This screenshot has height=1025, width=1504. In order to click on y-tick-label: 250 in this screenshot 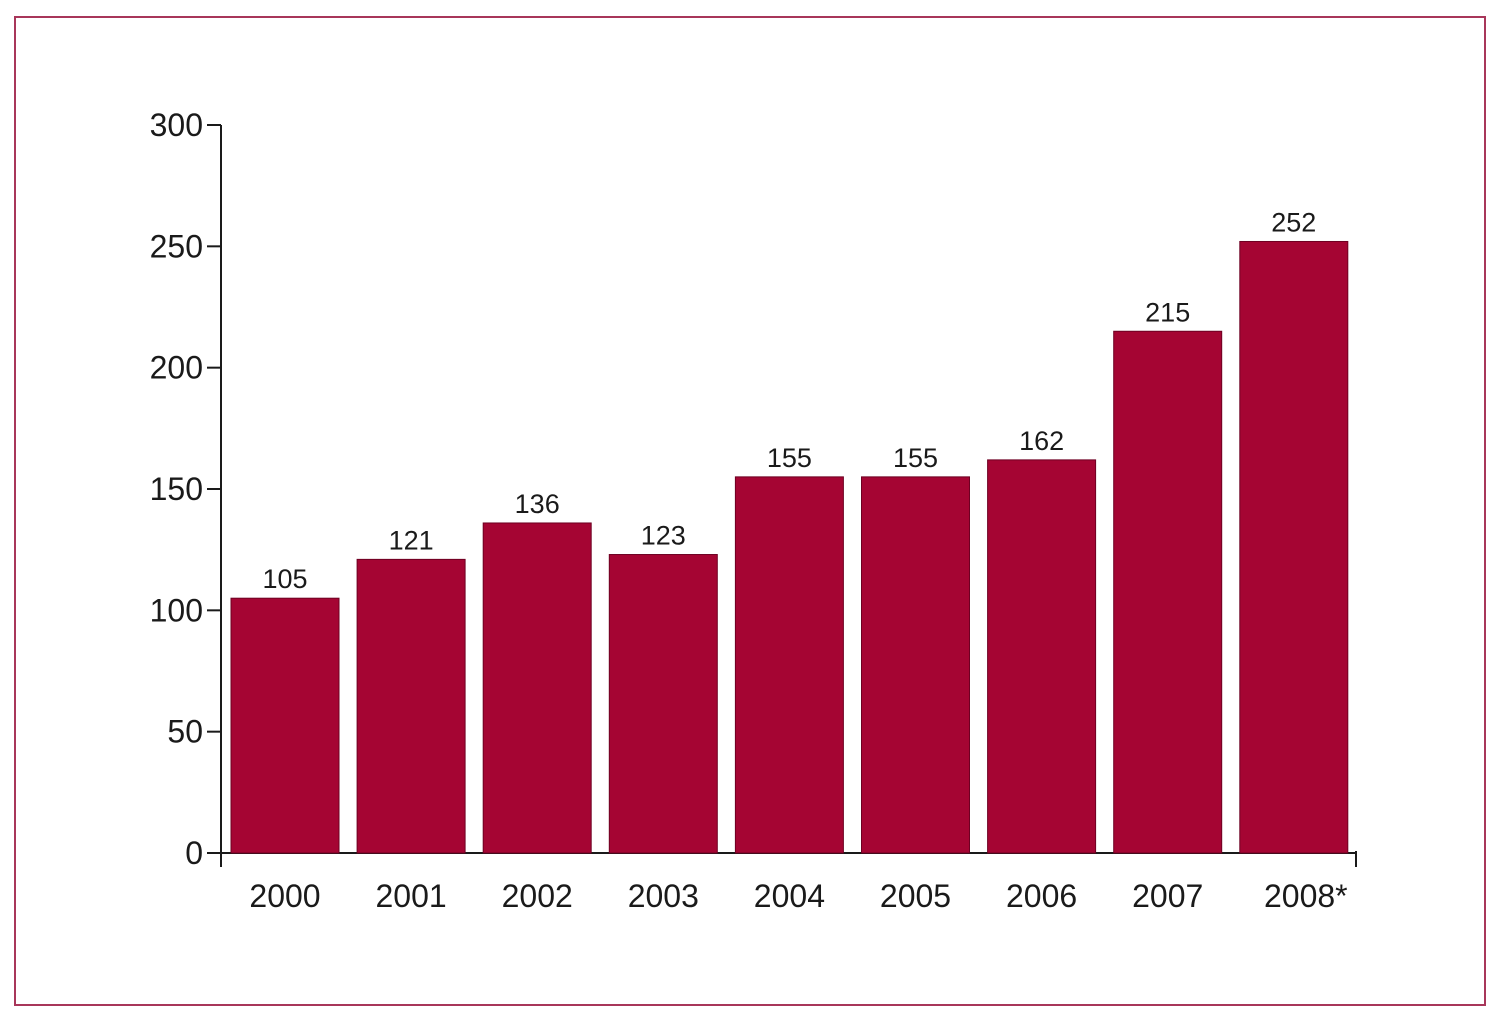, I will do `click(176, 246)`.